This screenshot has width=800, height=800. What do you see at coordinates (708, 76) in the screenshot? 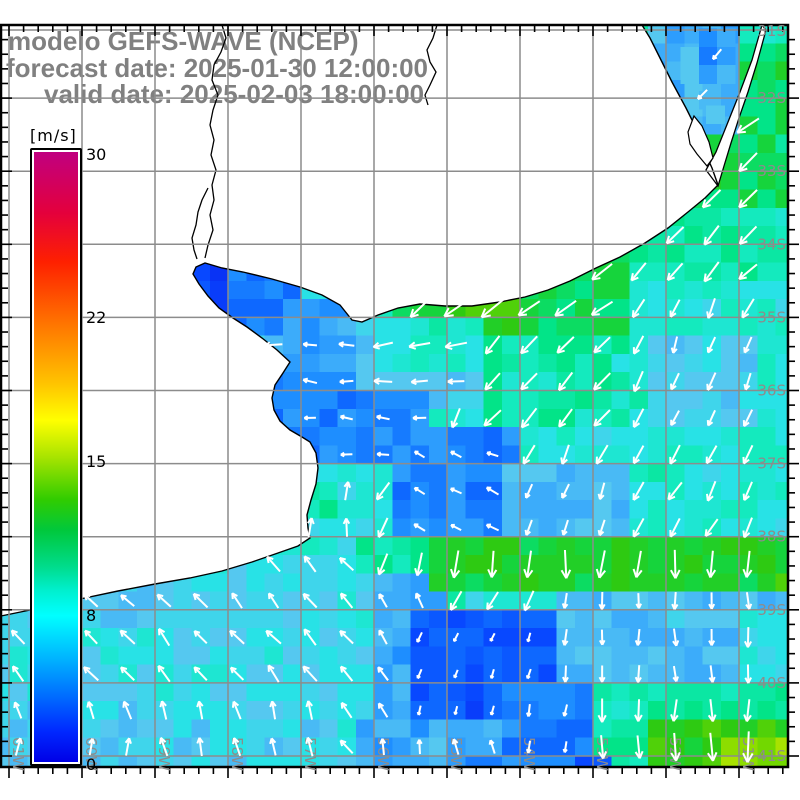
I see `lagoon-cells-layer` at bounding box center [708, 76].